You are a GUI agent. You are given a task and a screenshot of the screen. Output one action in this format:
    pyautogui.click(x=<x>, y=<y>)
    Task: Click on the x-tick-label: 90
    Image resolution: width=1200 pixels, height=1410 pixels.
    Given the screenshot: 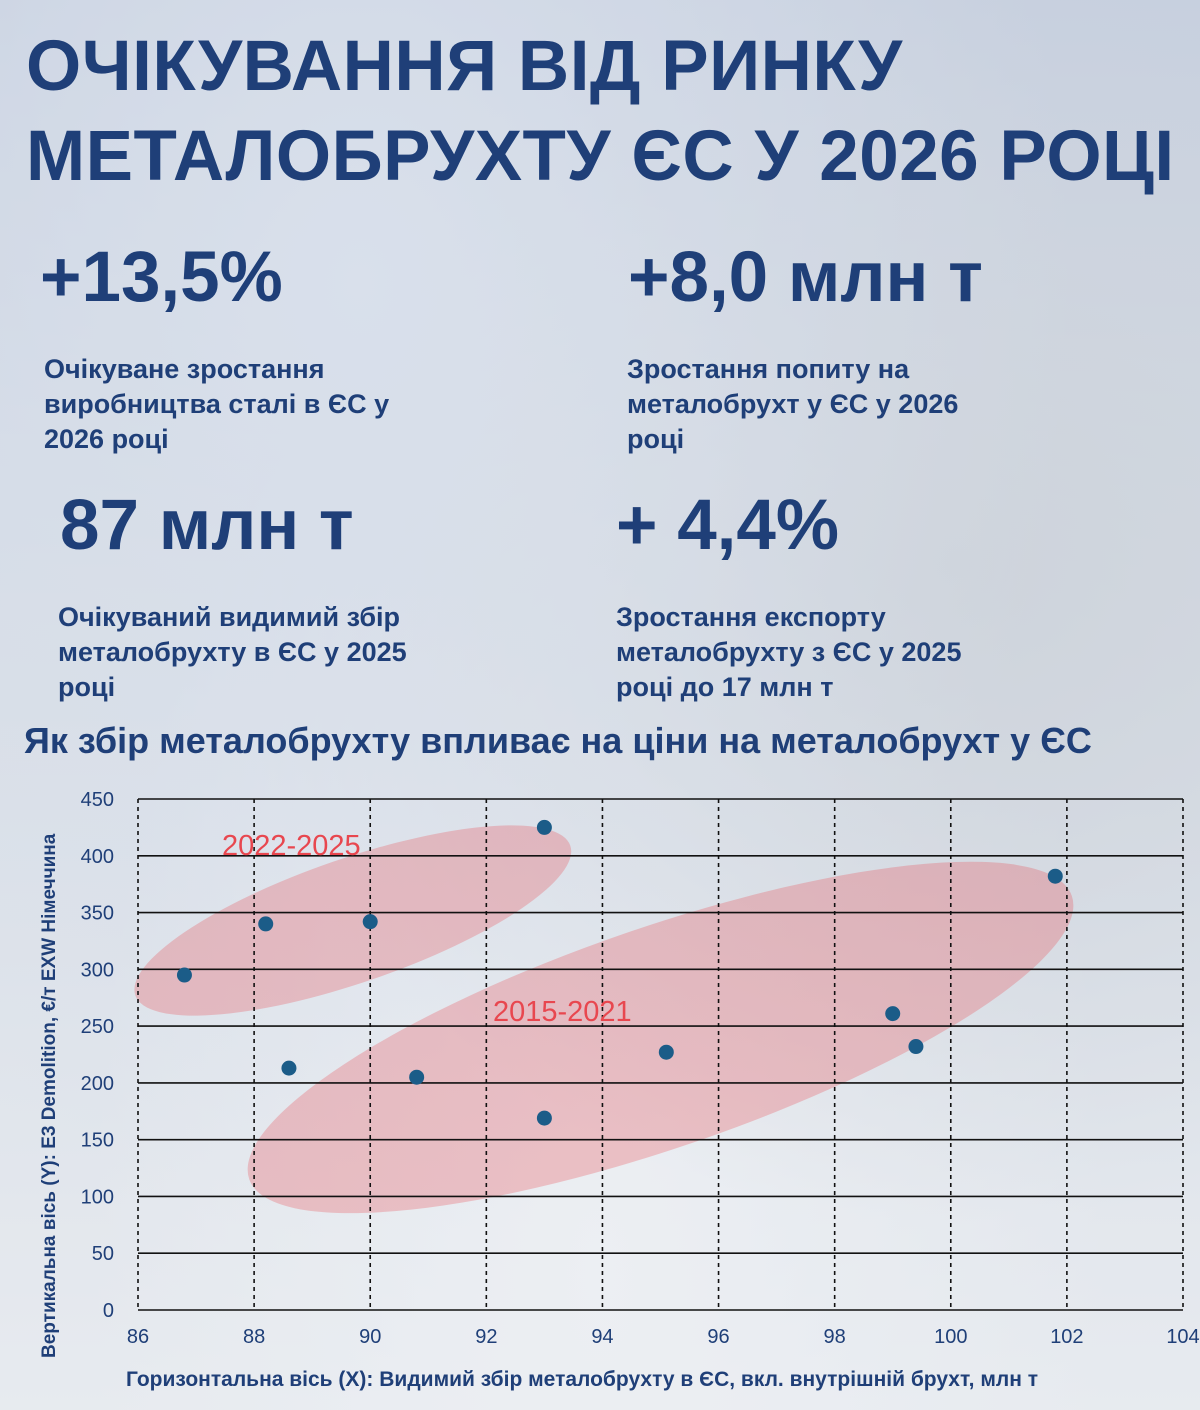 What is the action you would take?
    pyautogui.click(x=370, y=1337)
    